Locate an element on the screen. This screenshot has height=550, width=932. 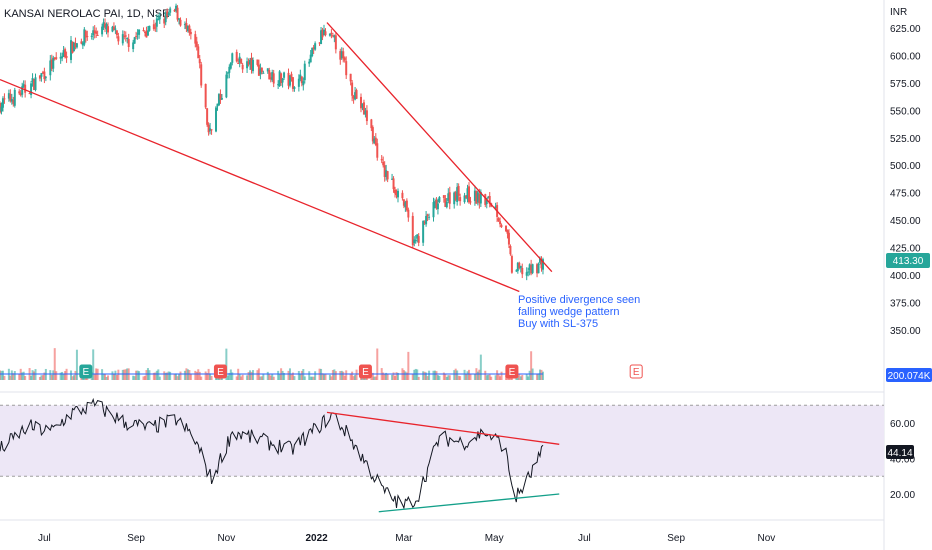
rsi-band-fill is located at coordinates (442, 441).